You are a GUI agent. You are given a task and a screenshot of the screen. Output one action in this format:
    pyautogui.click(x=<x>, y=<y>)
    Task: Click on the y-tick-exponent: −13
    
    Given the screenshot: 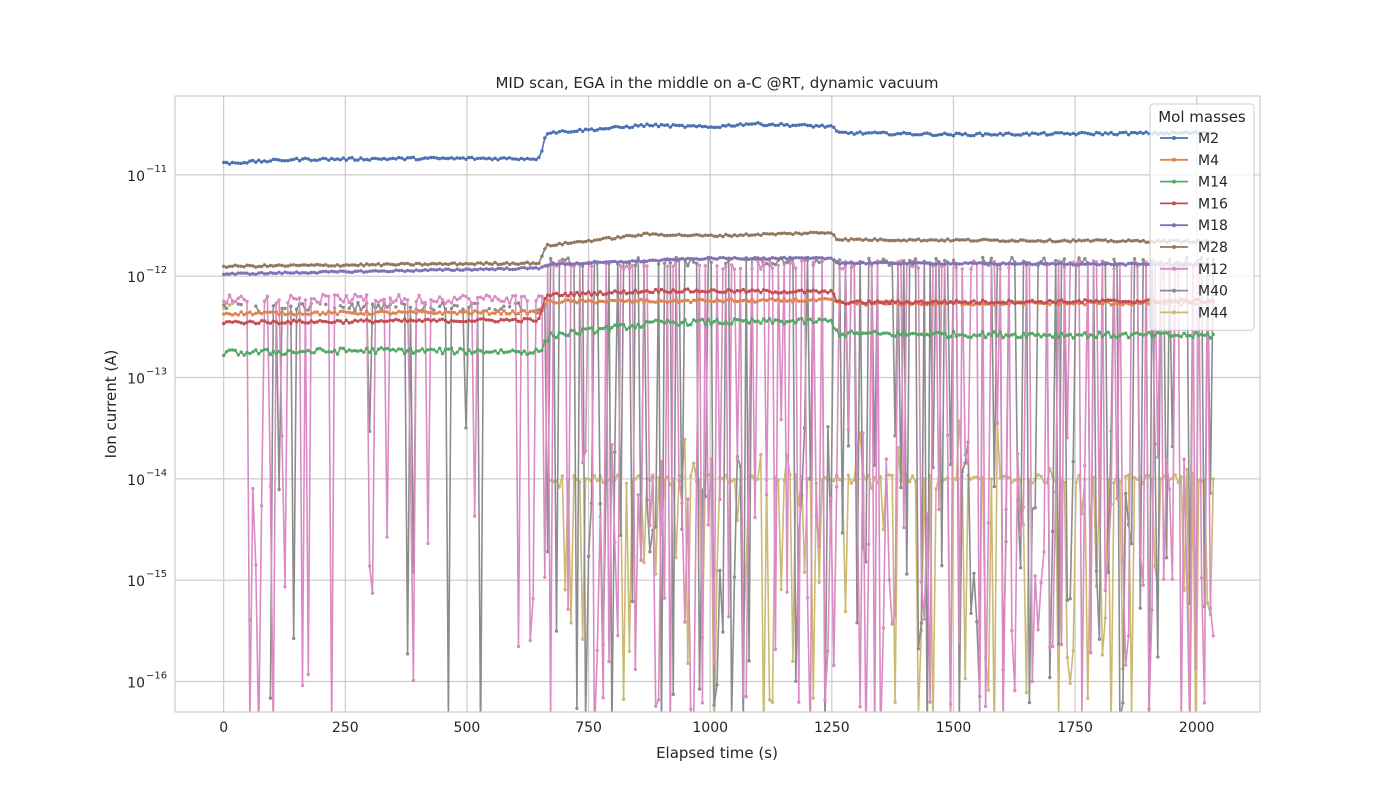 What is the action you would take?
    pyautogui.click(x=156, y=372)
    